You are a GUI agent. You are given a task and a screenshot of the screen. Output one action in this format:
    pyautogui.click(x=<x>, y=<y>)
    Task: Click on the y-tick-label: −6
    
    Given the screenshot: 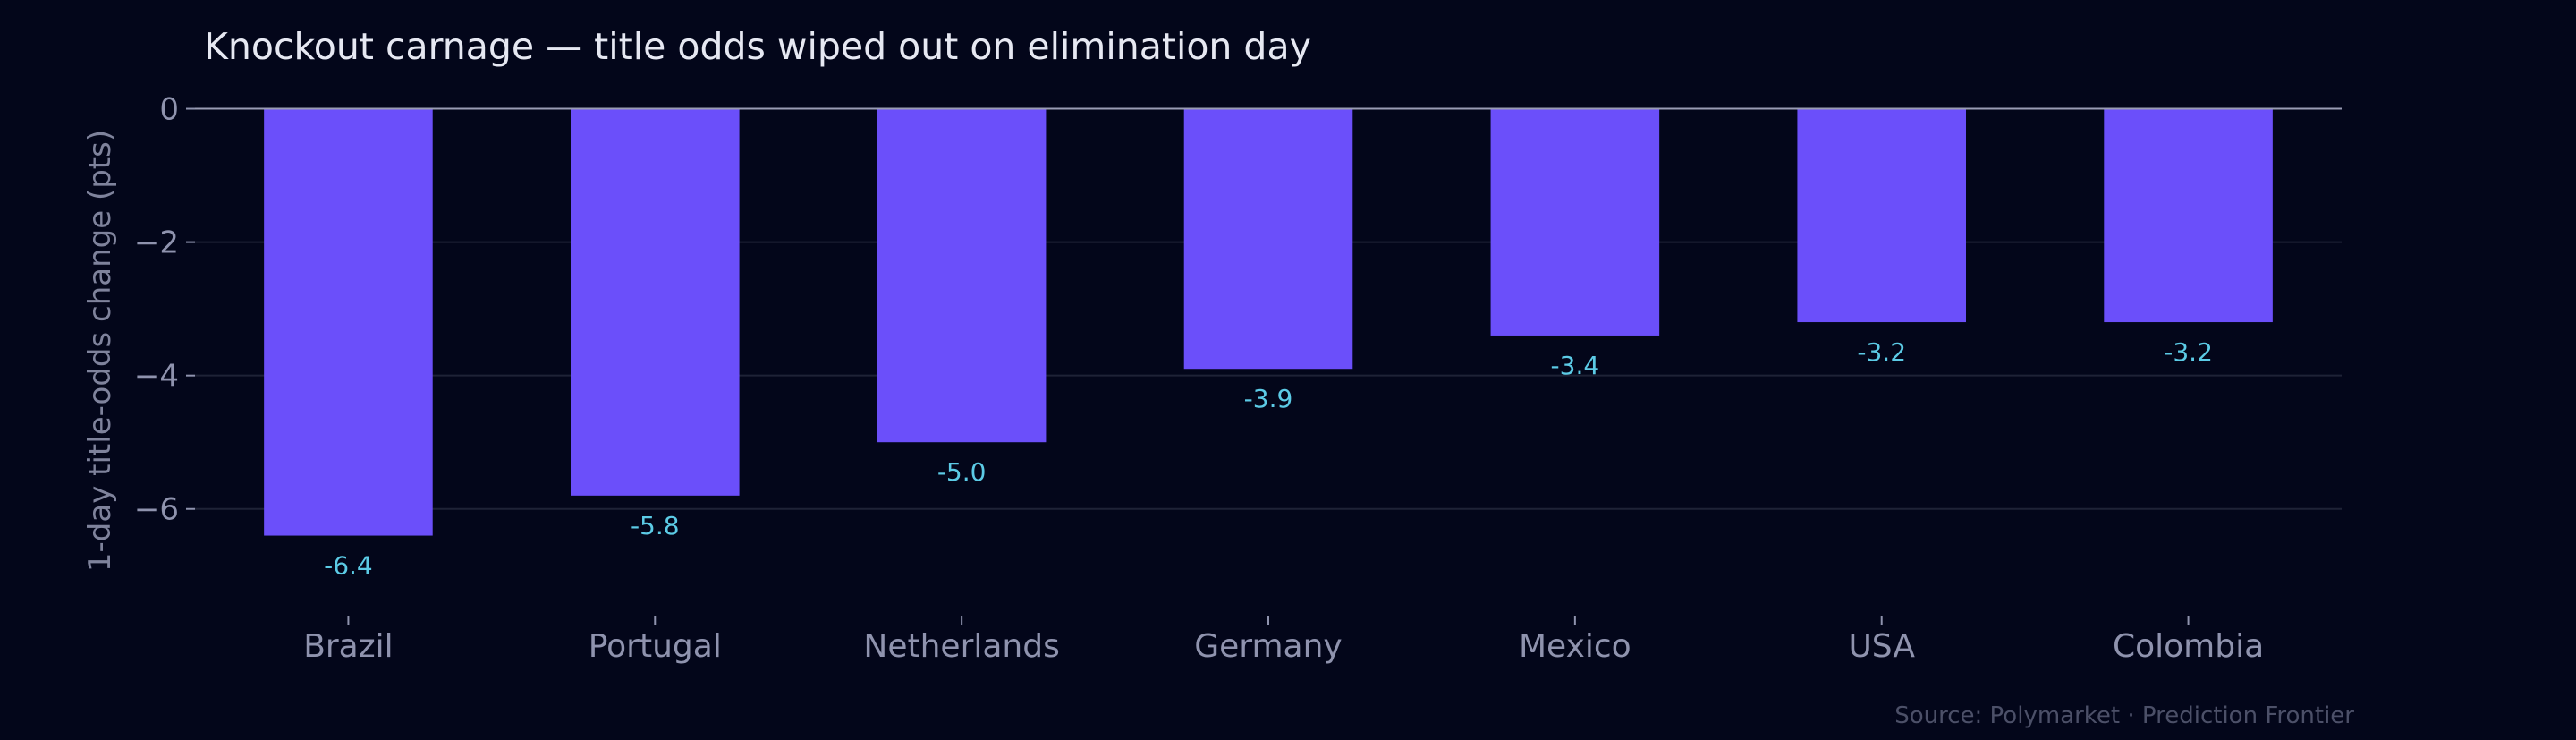 What is the action you would take?
    pyautogui.click(x=156, y=510)
    